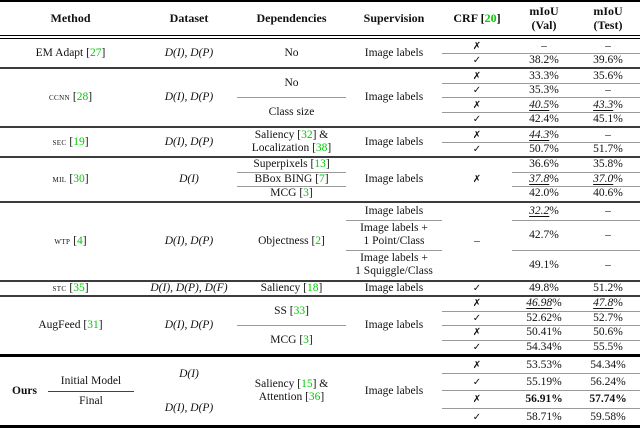 This screenshot has width=640, height=428. Describe the element at coordinates (544, 333) in the screenshot. I see `miou-val-cell: 50.41%` at that location.